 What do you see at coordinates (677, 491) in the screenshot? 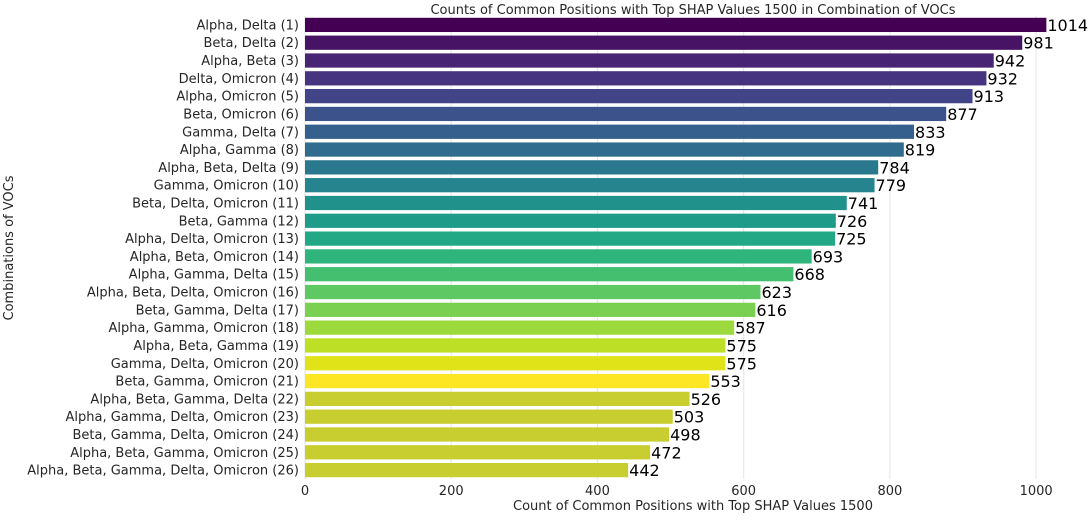
I see `x-tick-labels: 0 200 400 600 800 1000` at bounding box center [677, 491].